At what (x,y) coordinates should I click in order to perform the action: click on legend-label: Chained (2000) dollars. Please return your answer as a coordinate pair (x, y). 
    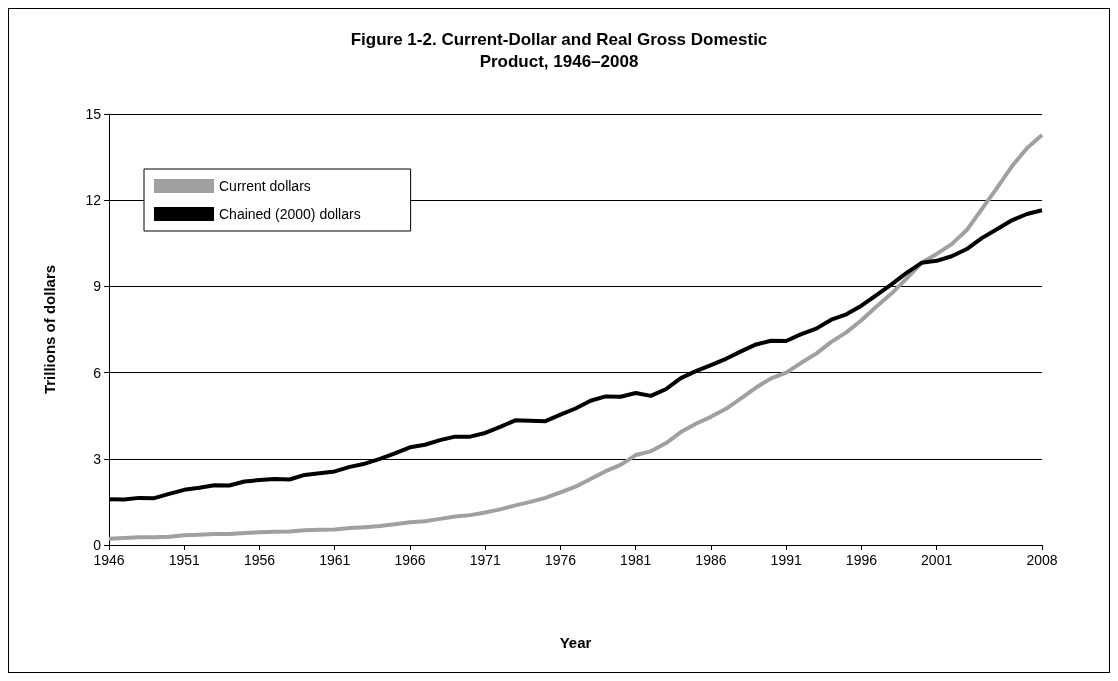
    Looking at the image, I should click on (290, 214).